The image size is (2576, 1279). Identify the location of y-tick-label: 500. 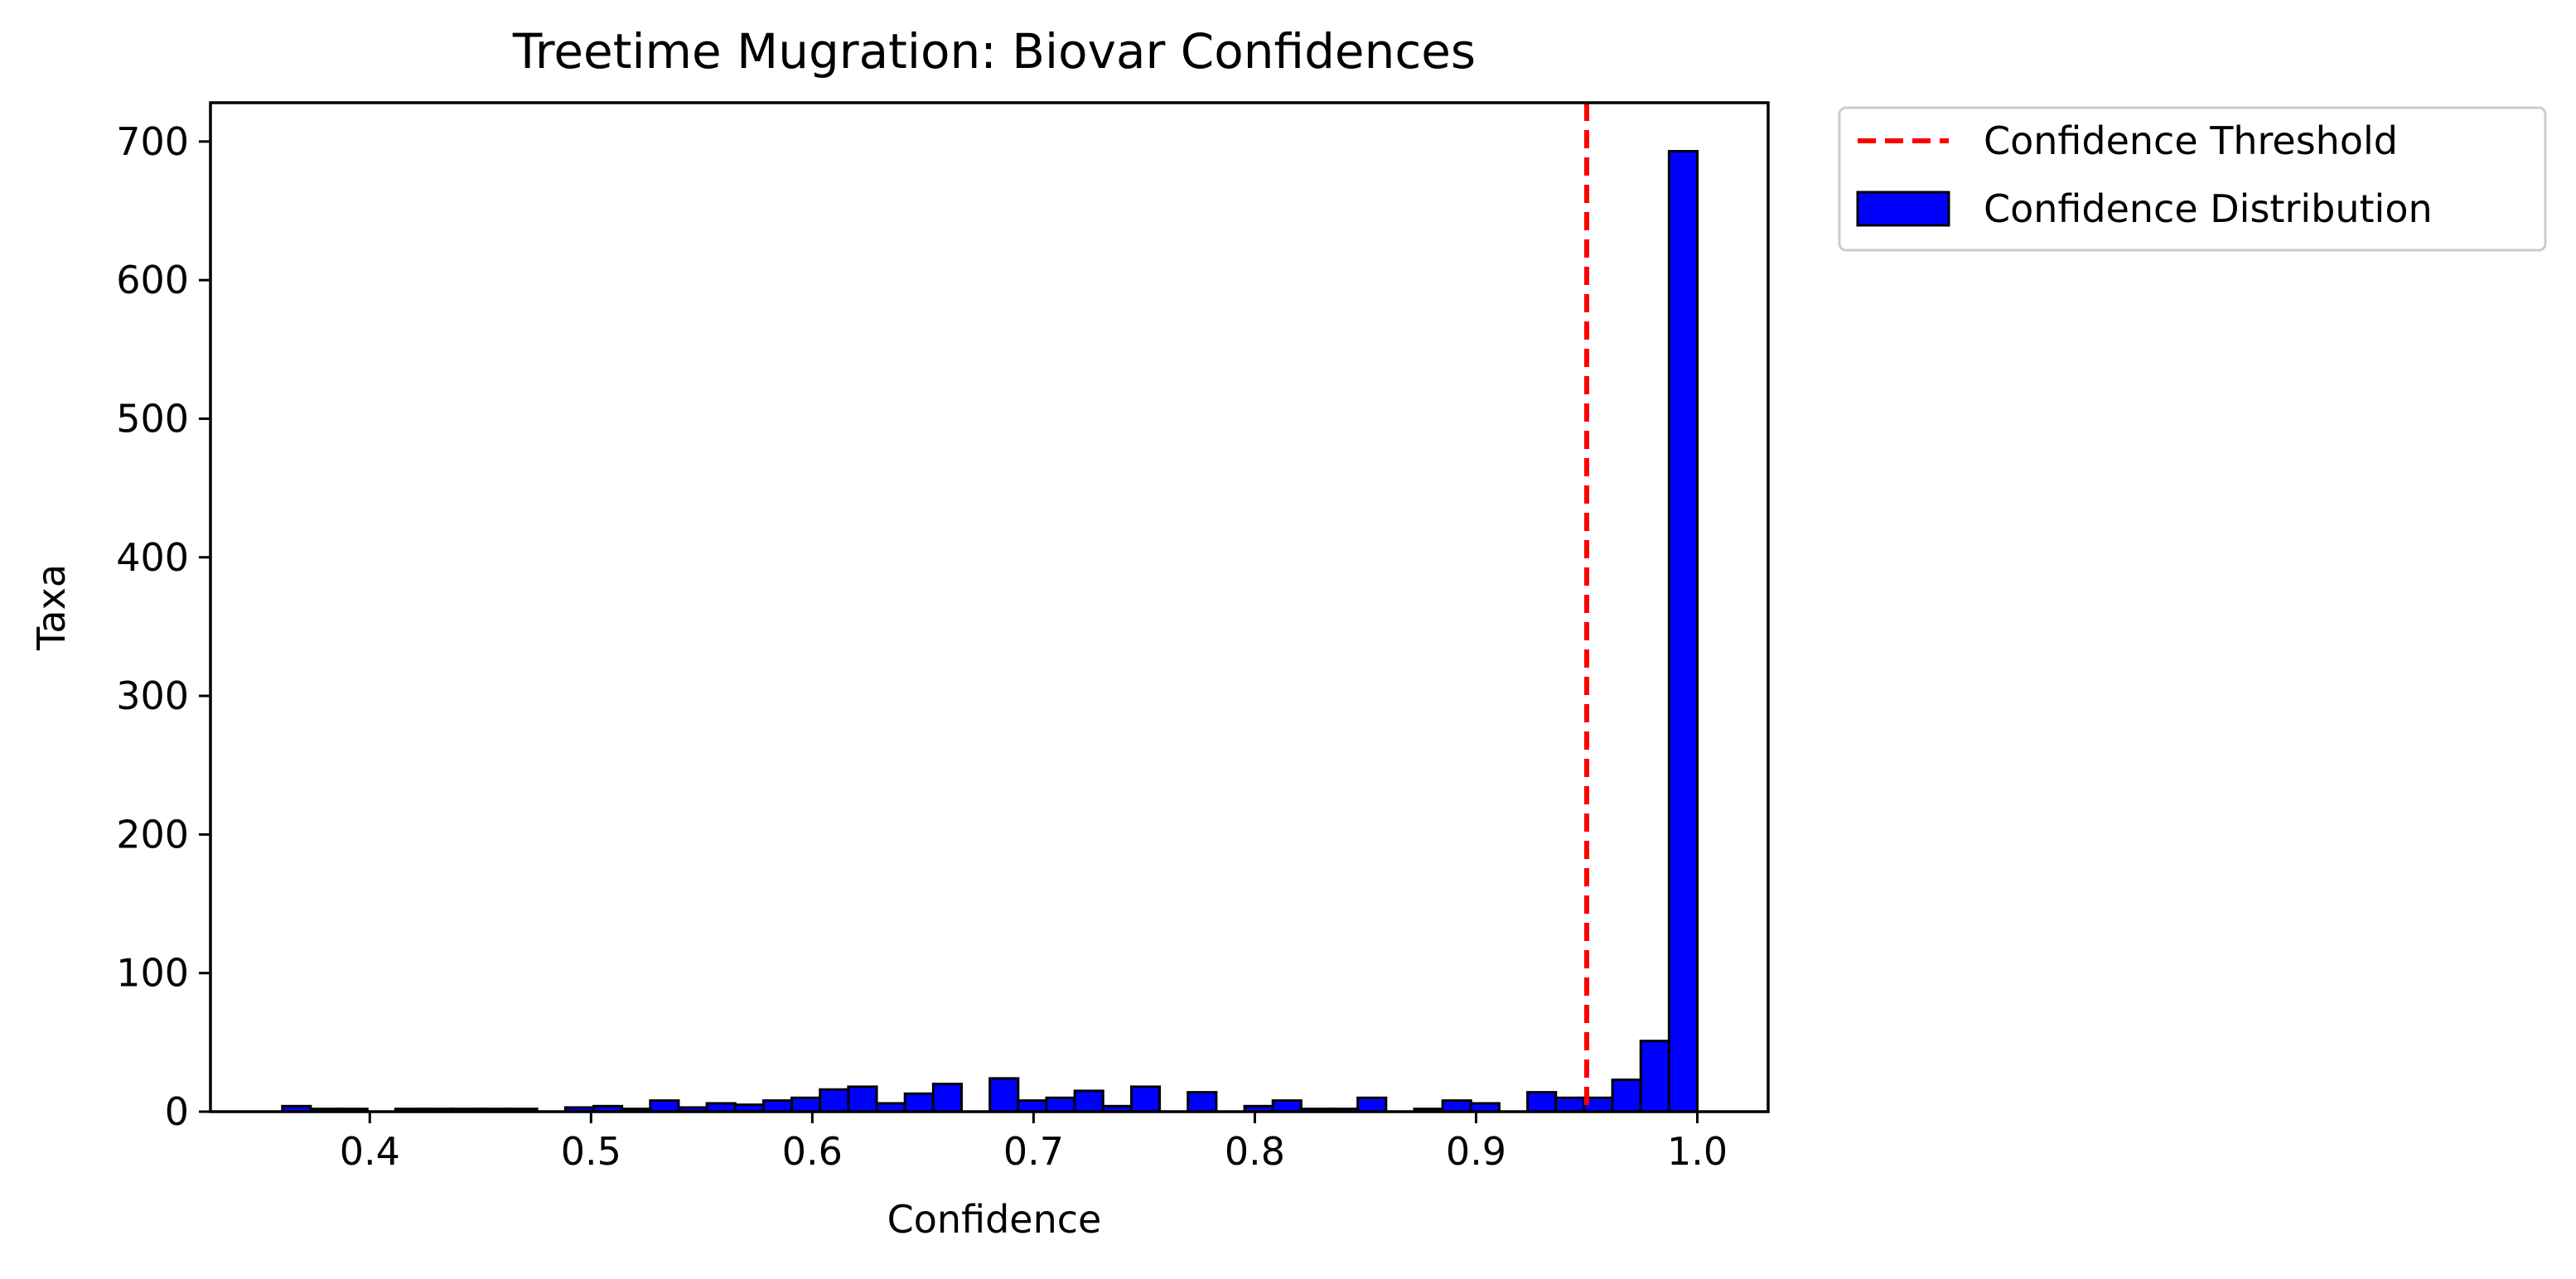
(152, 418).